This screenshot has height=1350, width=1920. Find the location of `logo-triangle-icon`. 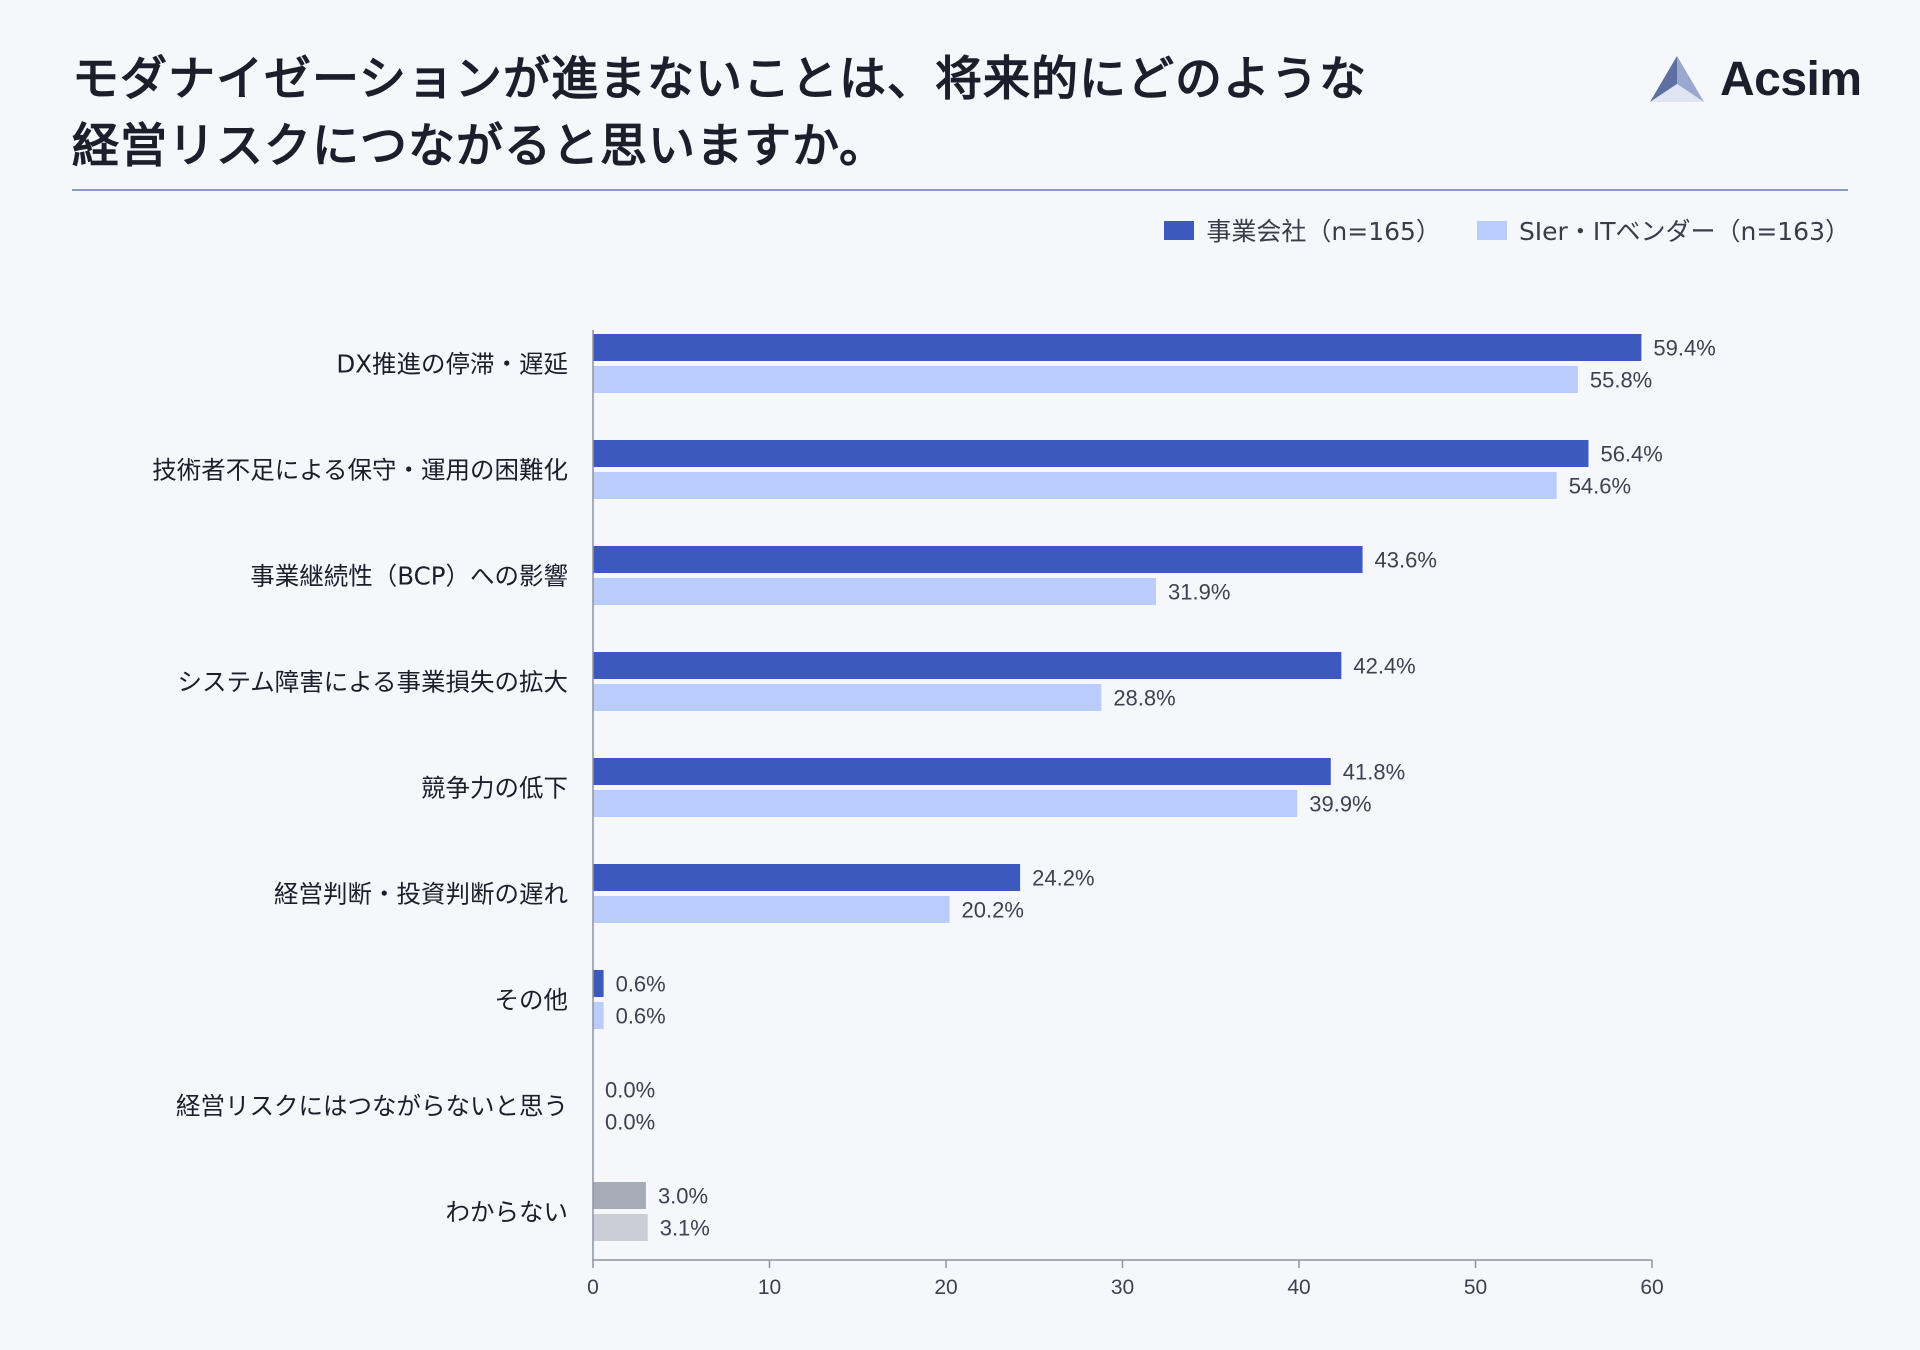

logo-triangle-icon is located at coordinates (1677, 79).